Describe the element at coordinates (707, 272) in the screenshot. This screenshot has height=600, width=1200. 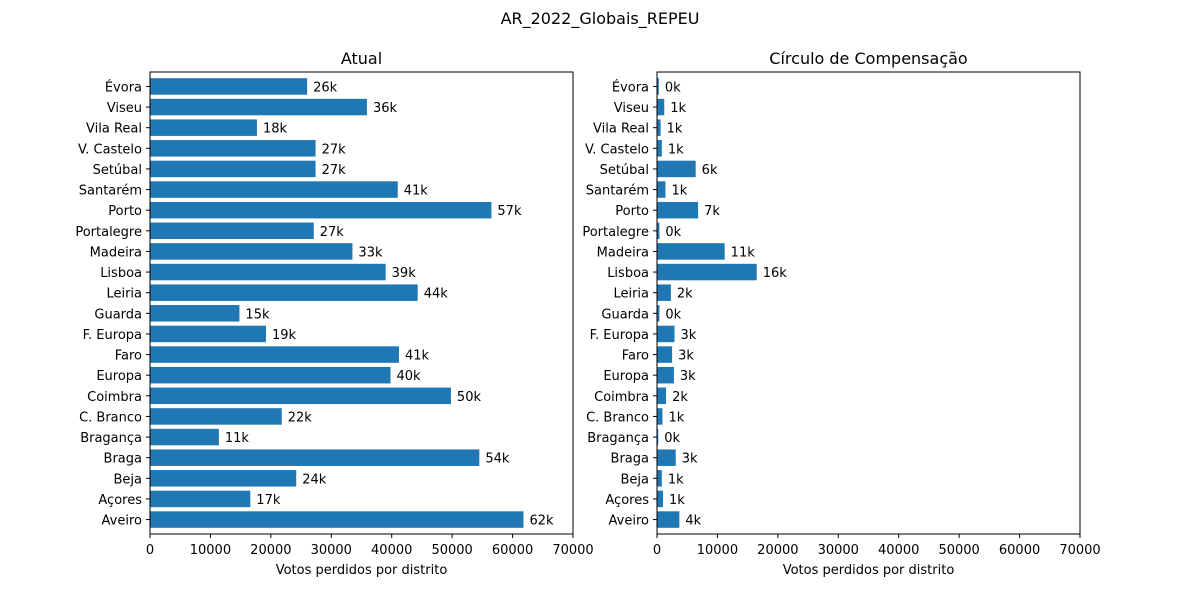
I see `bar-Lisboa` at that location.